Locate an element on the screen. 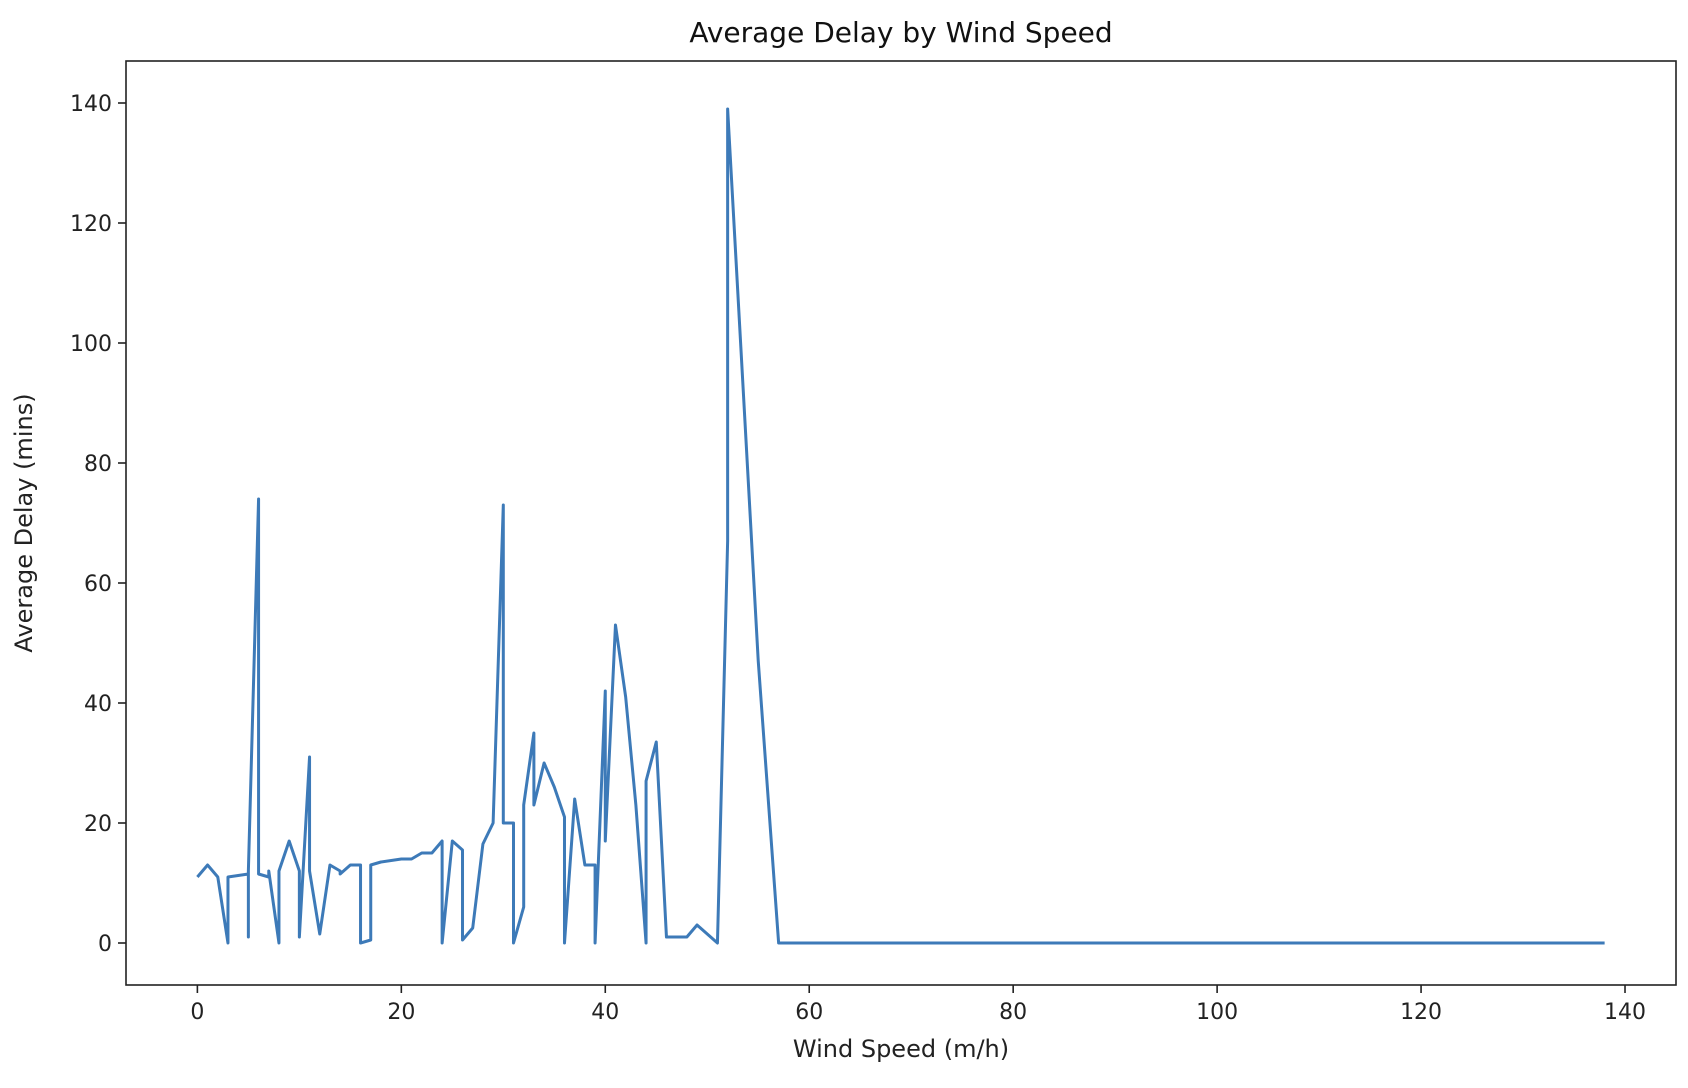 The width and height of the screenshot is (1688, 1088). x-tick-label: 60 is located at coordinates (809, 1012).